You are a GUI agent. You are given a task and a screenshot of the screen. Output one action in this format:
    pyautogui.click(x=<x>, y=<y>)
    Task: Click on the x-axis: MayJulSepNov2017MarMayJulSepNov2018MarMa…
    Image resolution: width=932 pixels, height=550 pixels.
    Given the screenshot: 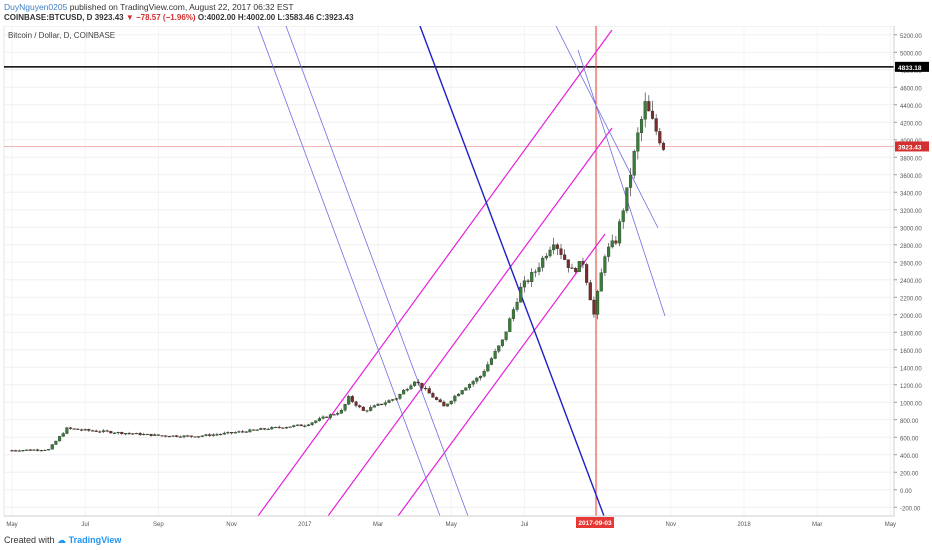 What is the action you would take?
    pyautogui.click(x=450, y=521)
    